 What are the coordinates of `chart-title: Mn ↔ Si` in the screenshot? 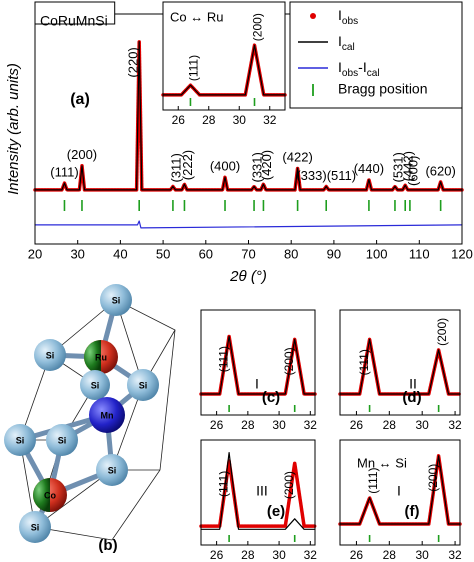 It's located at (382, 462).